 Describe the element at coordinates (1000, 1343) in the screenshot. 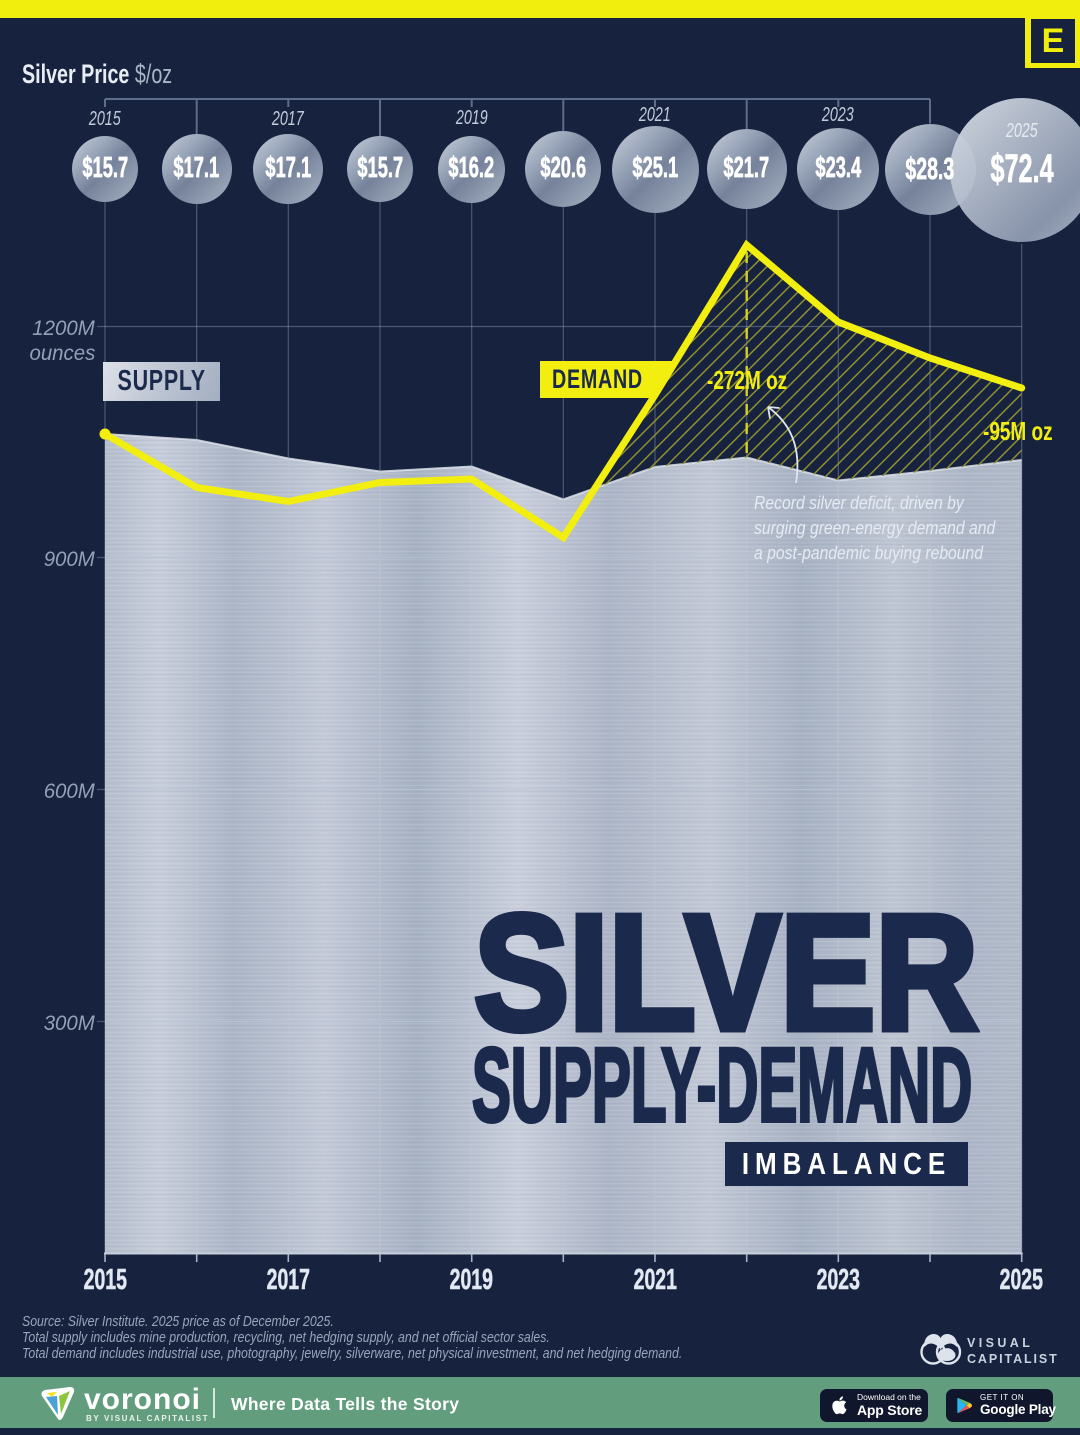

I see `svg-text: VISUAL` at that location.